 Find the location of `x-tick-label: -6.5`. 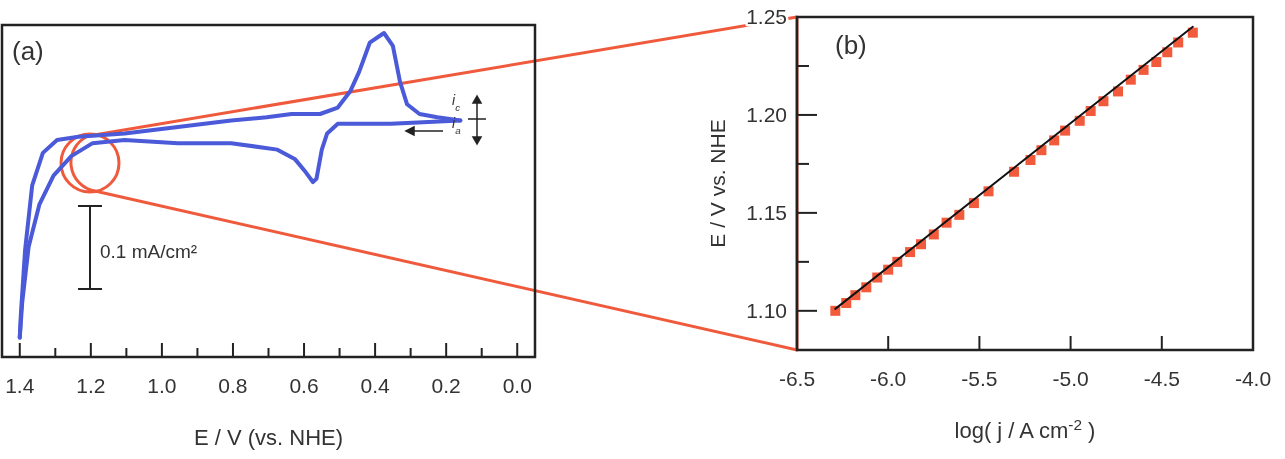

x-tick-label: -6.5 is located at coordinates (797, 378).